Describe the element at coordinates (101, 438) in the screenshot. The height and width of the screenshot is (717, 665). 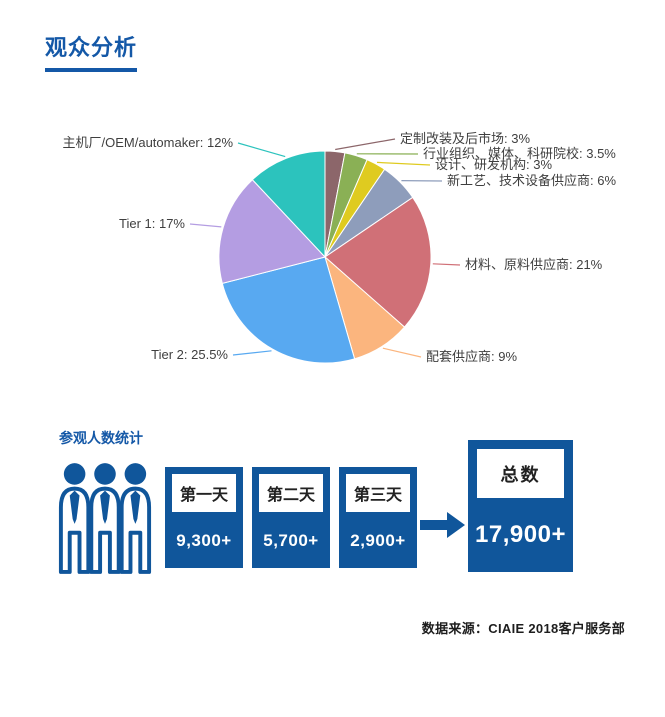
I see `visitor-stats-heading: 参观人数统计` at that location.